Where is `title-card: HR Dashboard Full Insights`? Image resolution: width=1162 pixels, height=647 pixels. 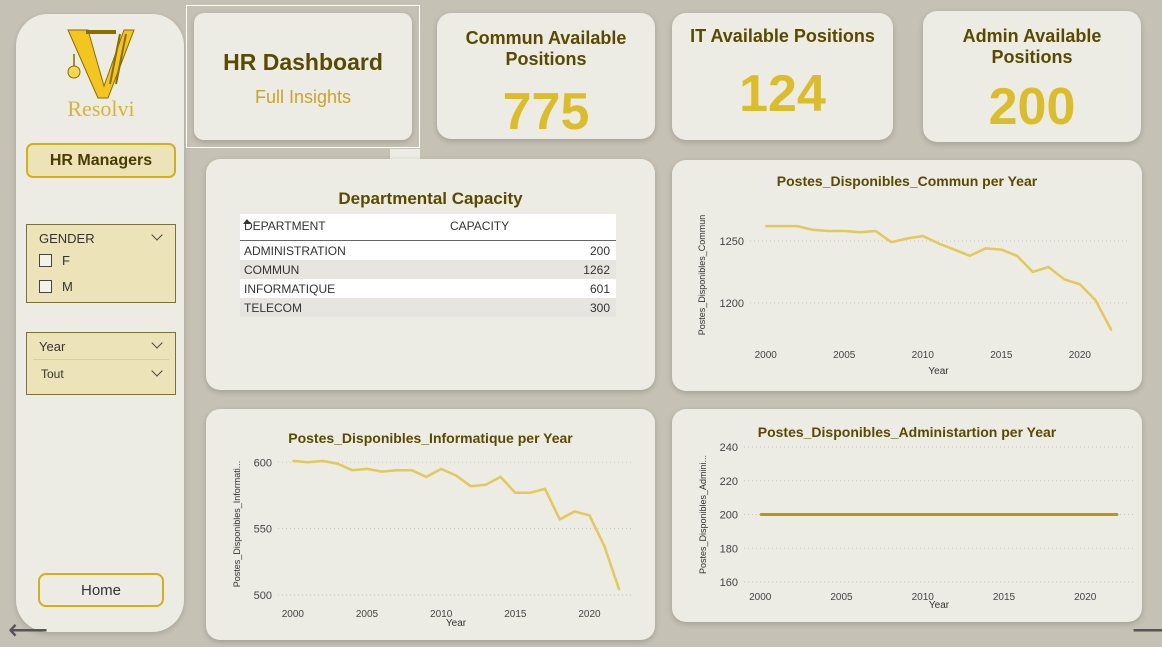
title-card: HR Dashboard Full Insights is located at coordinates (303, 76).